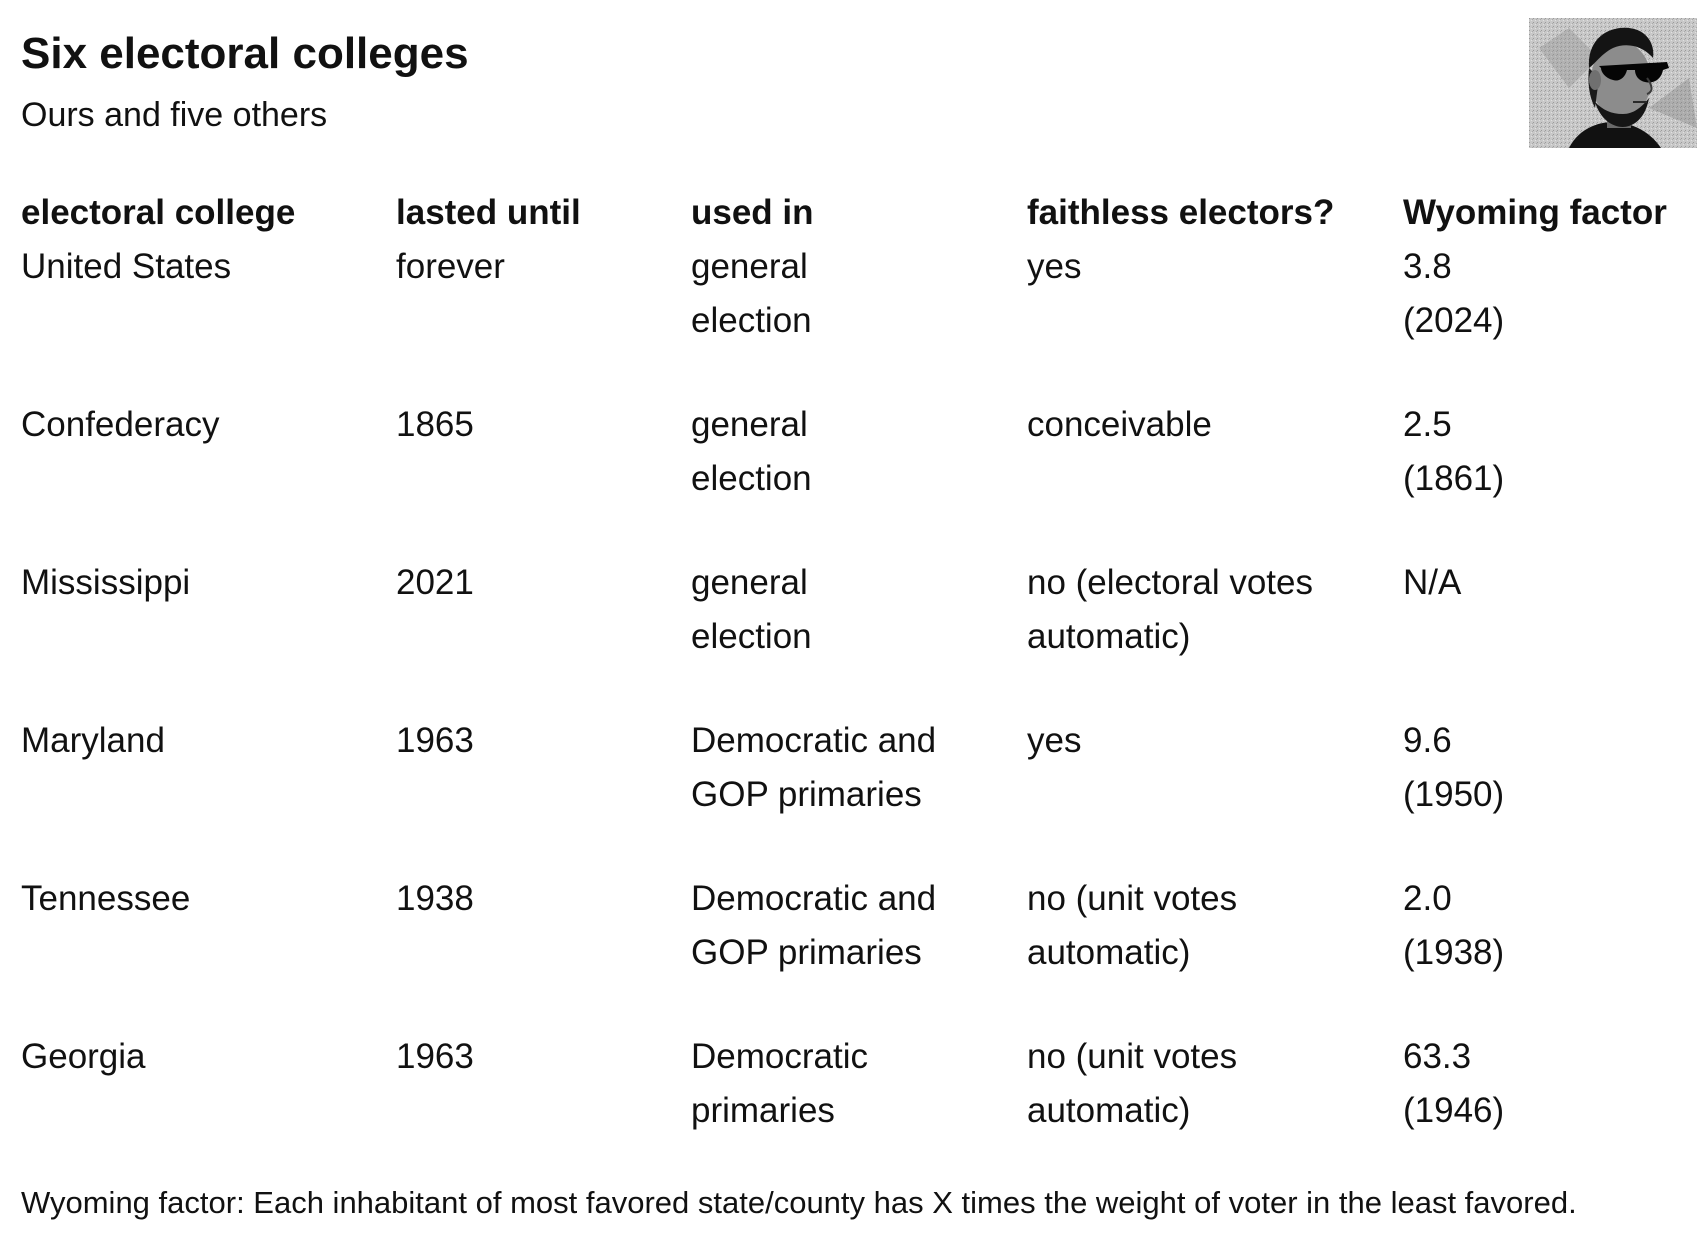 Image resolution: width=1706 pixels, height=1241 pixels. Describe the element at coordinates (1454, 478) in the screenshot. I see `wyoming-year: (1861)` at that location.